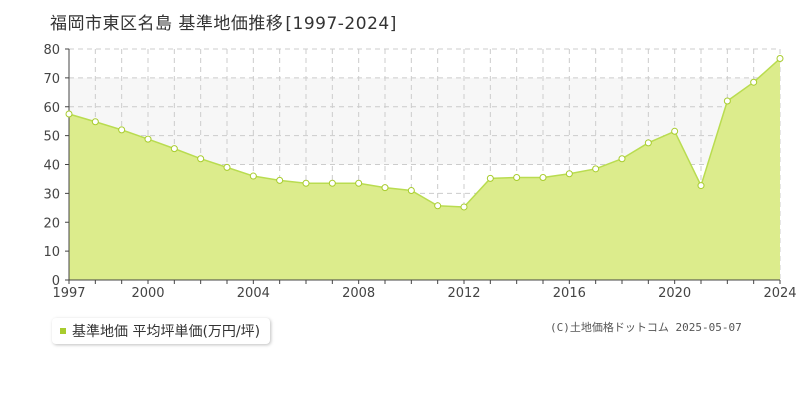 The height and width of the screenshot is (400, 800). What do you see at coordinates (674, 293) in the screenshot?
I see `x-tick-label: 2020` at bounding box center [674, 293].